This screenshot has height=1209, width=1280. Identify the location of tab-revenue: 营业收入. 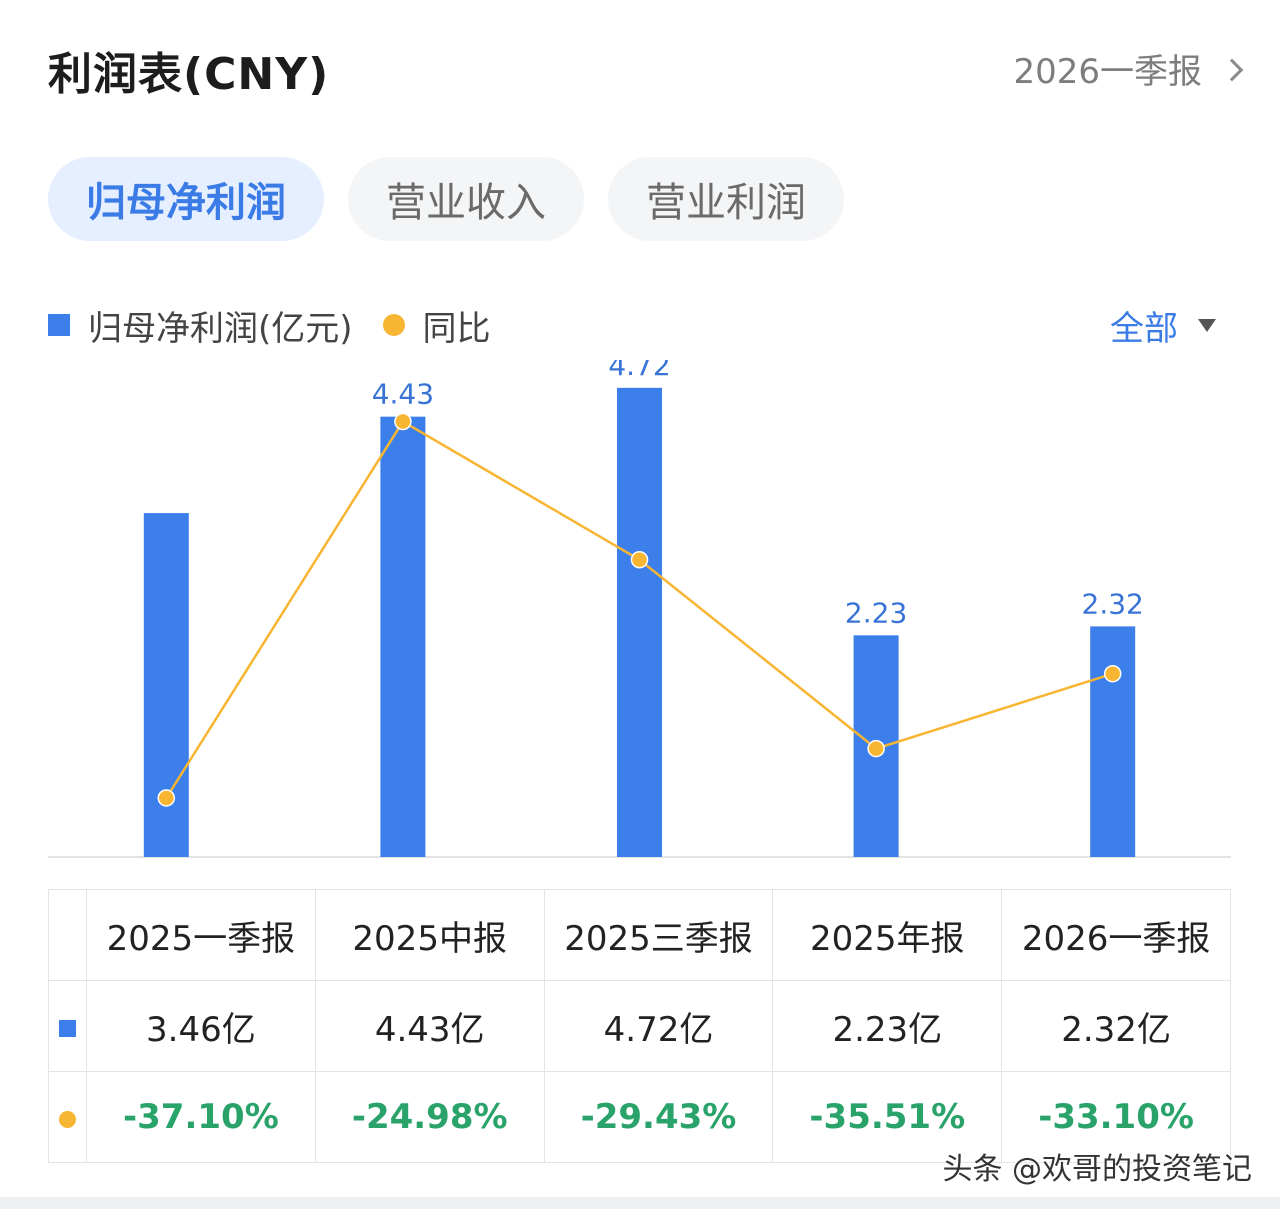
(466, 199).